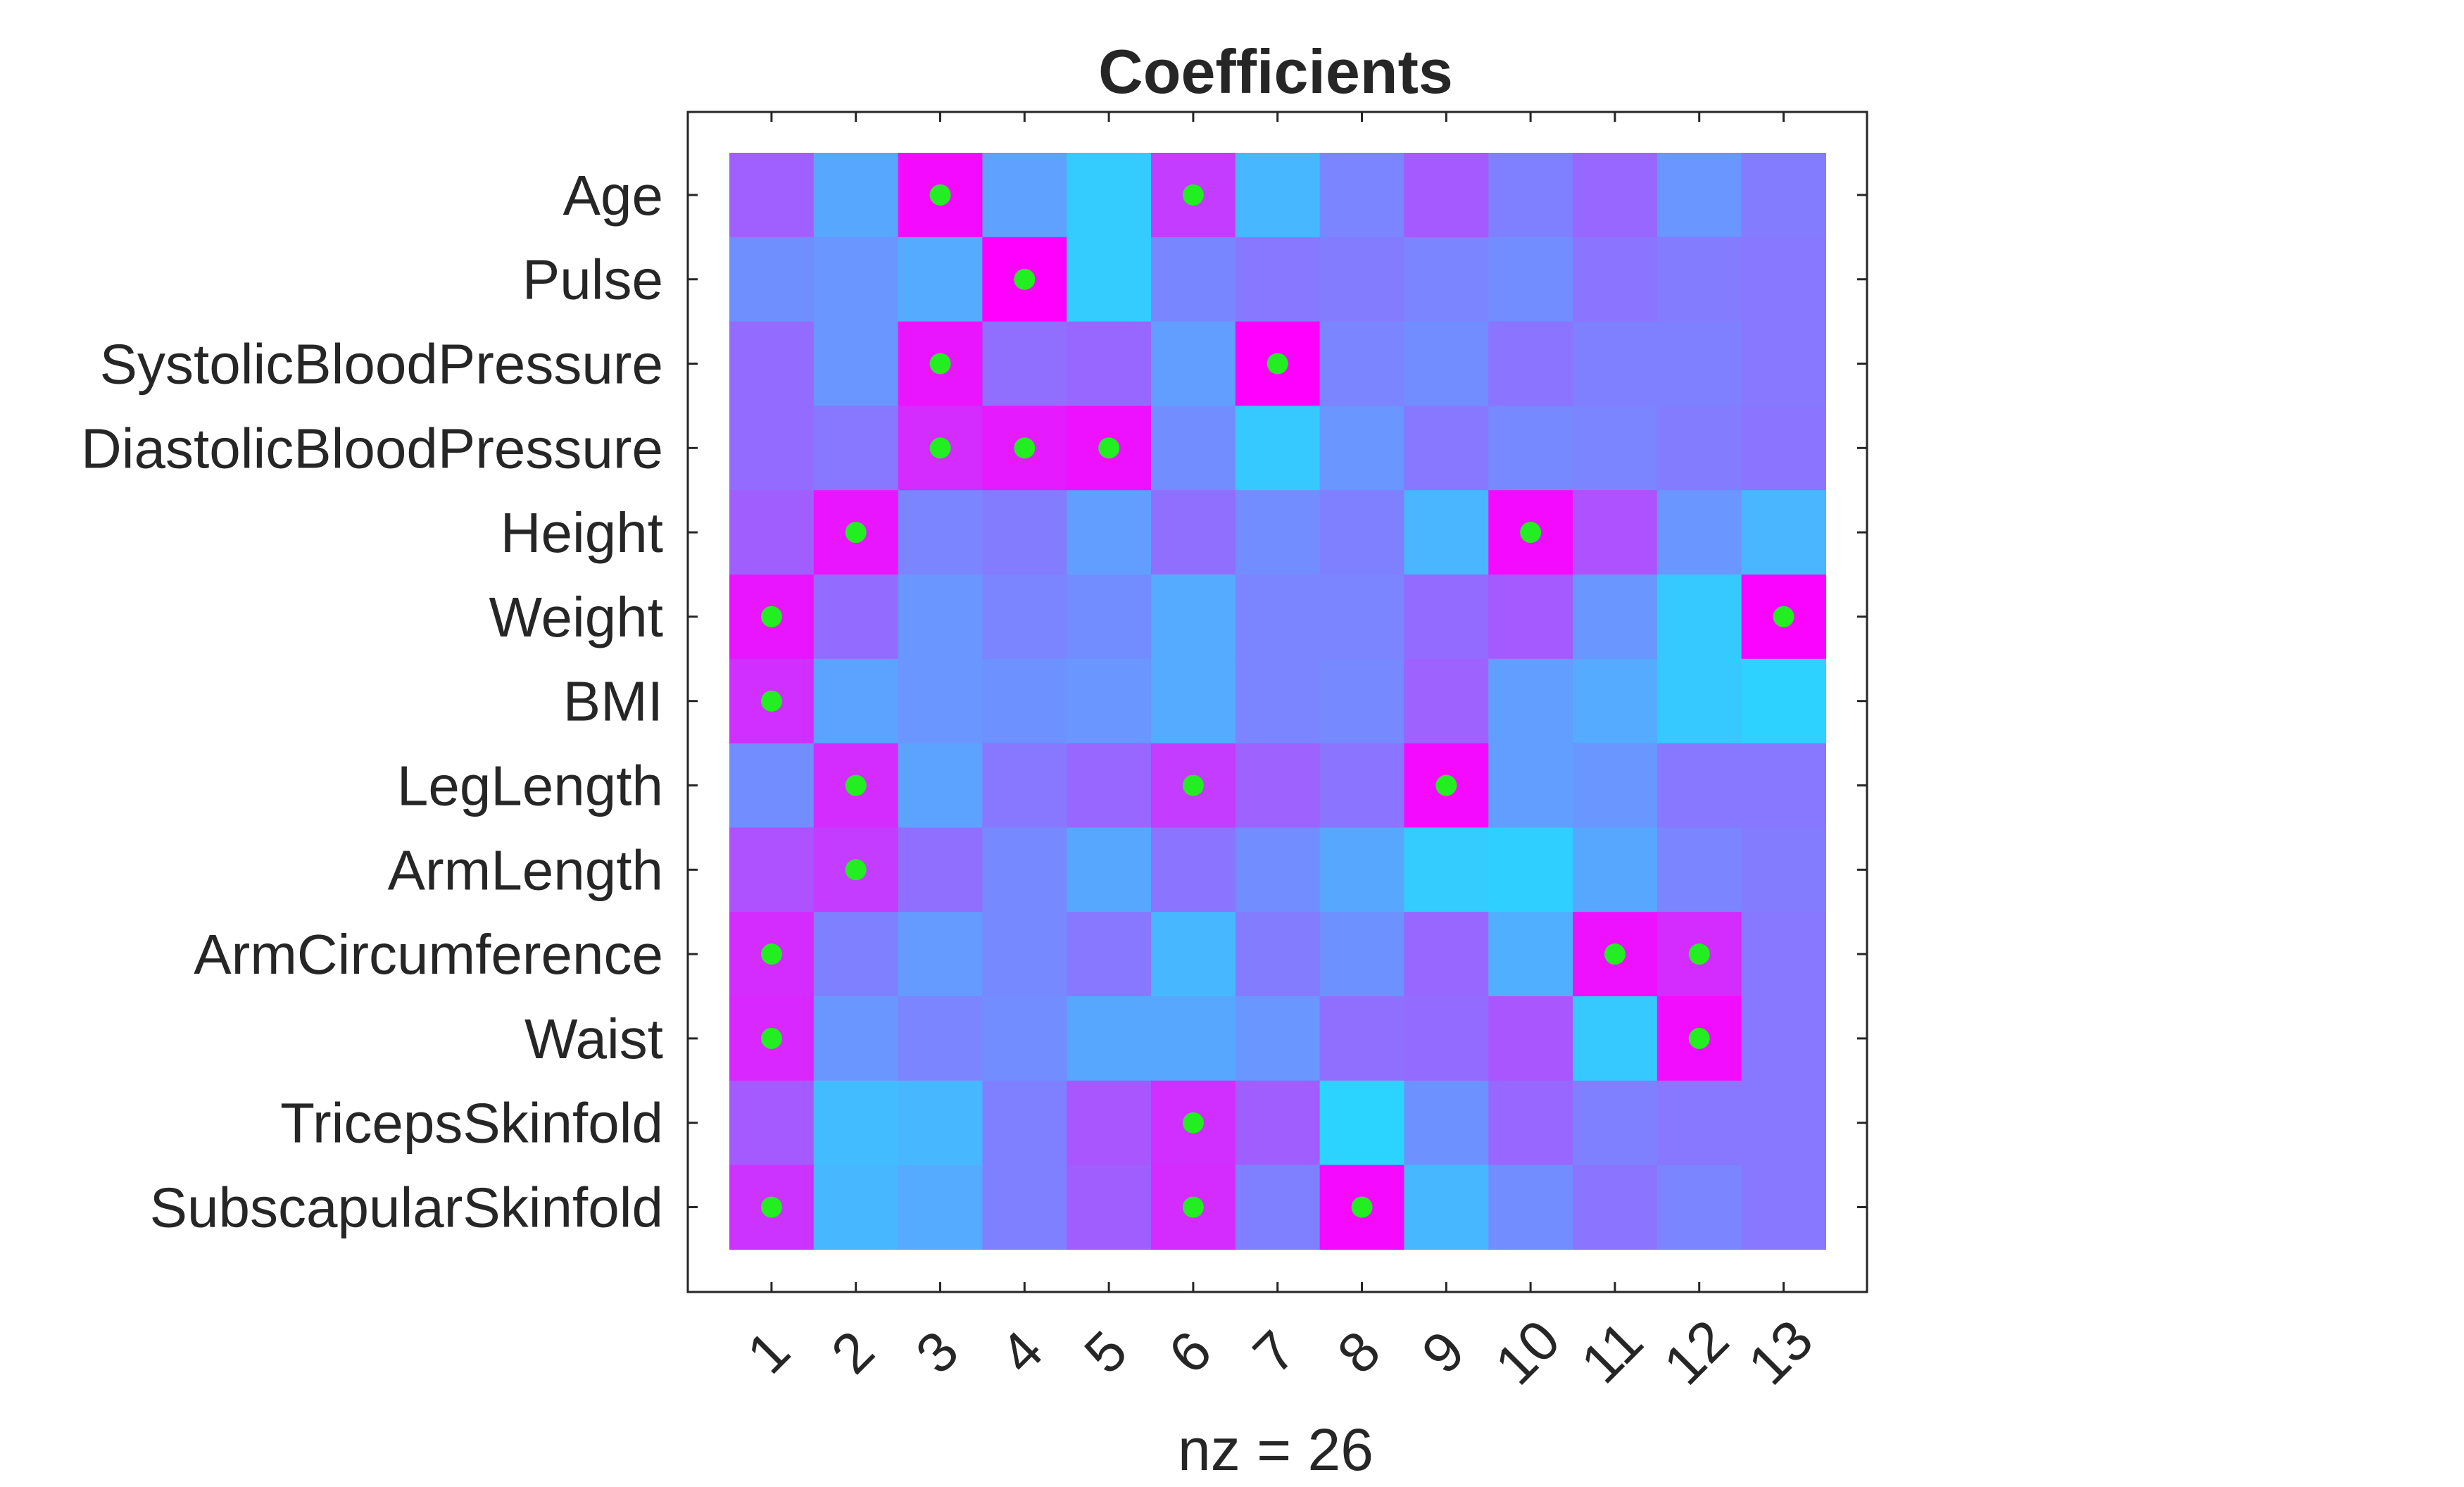 This screenshot has height=1487, width=2464. Describe the element at coordinates (1275, 72) in the screenshot. I see `chart-title: Coefficients` at that location.